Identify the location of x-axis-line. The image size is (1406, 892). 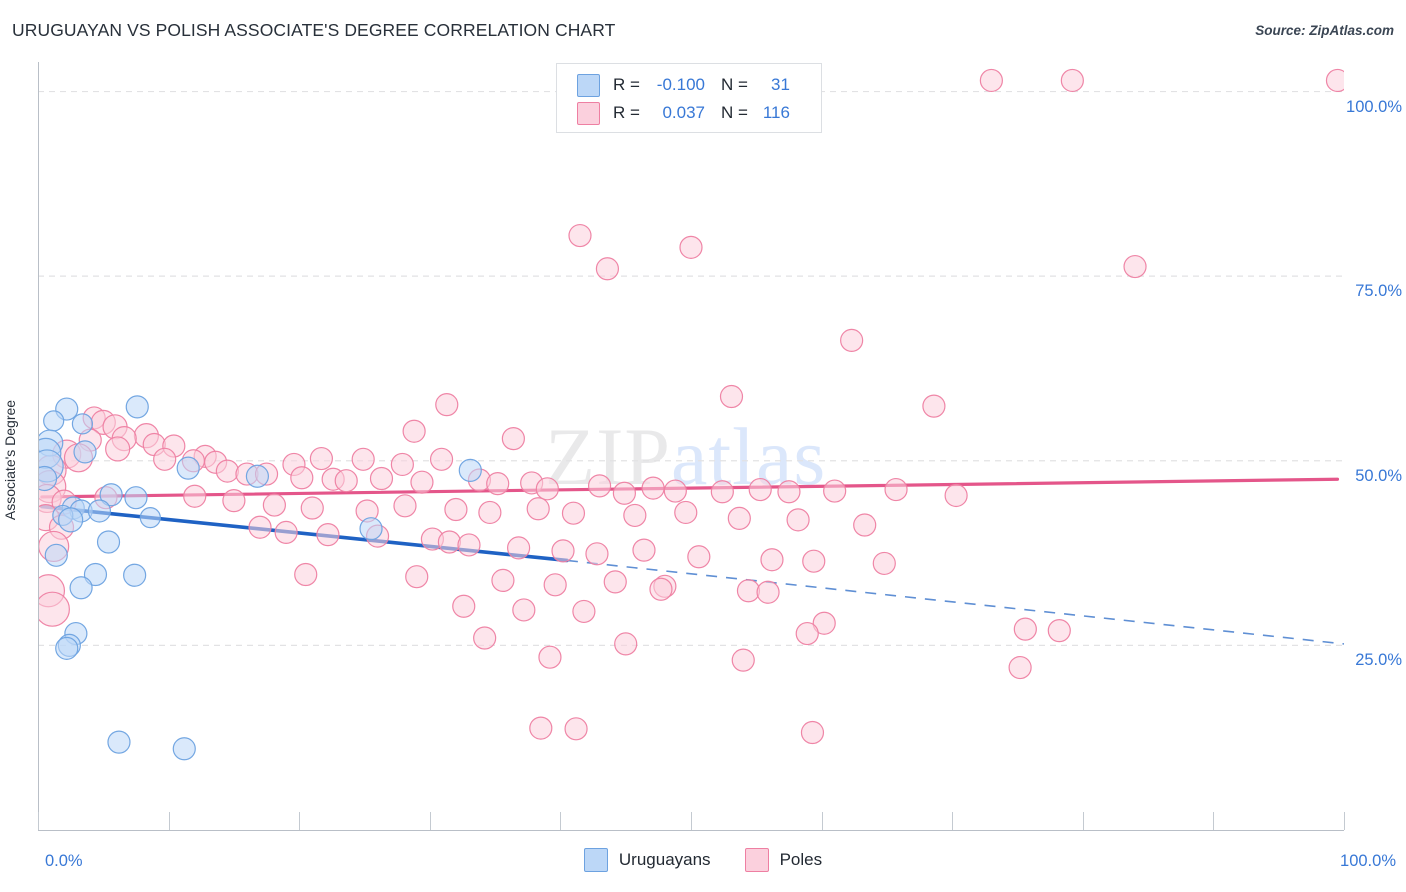
(691, 830).